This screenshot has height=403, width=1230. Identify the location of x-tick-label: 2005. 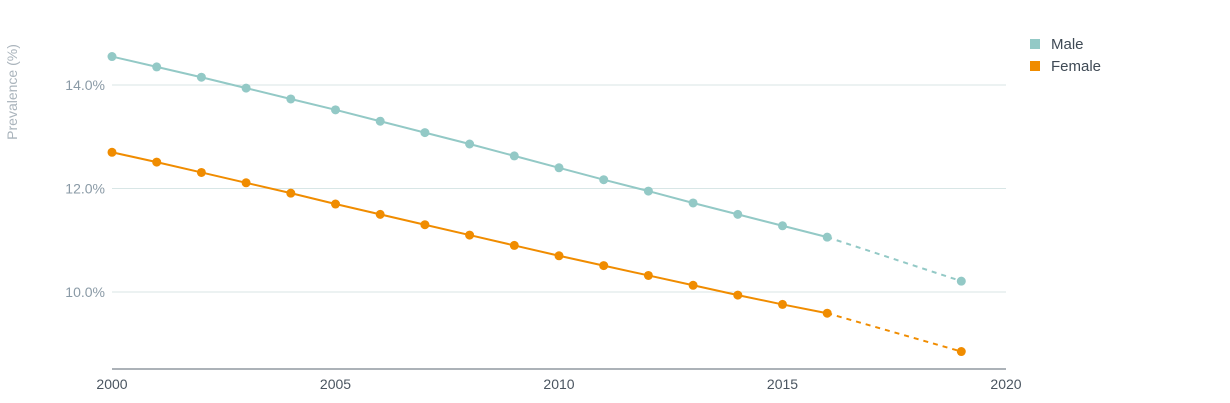
(335, 384).